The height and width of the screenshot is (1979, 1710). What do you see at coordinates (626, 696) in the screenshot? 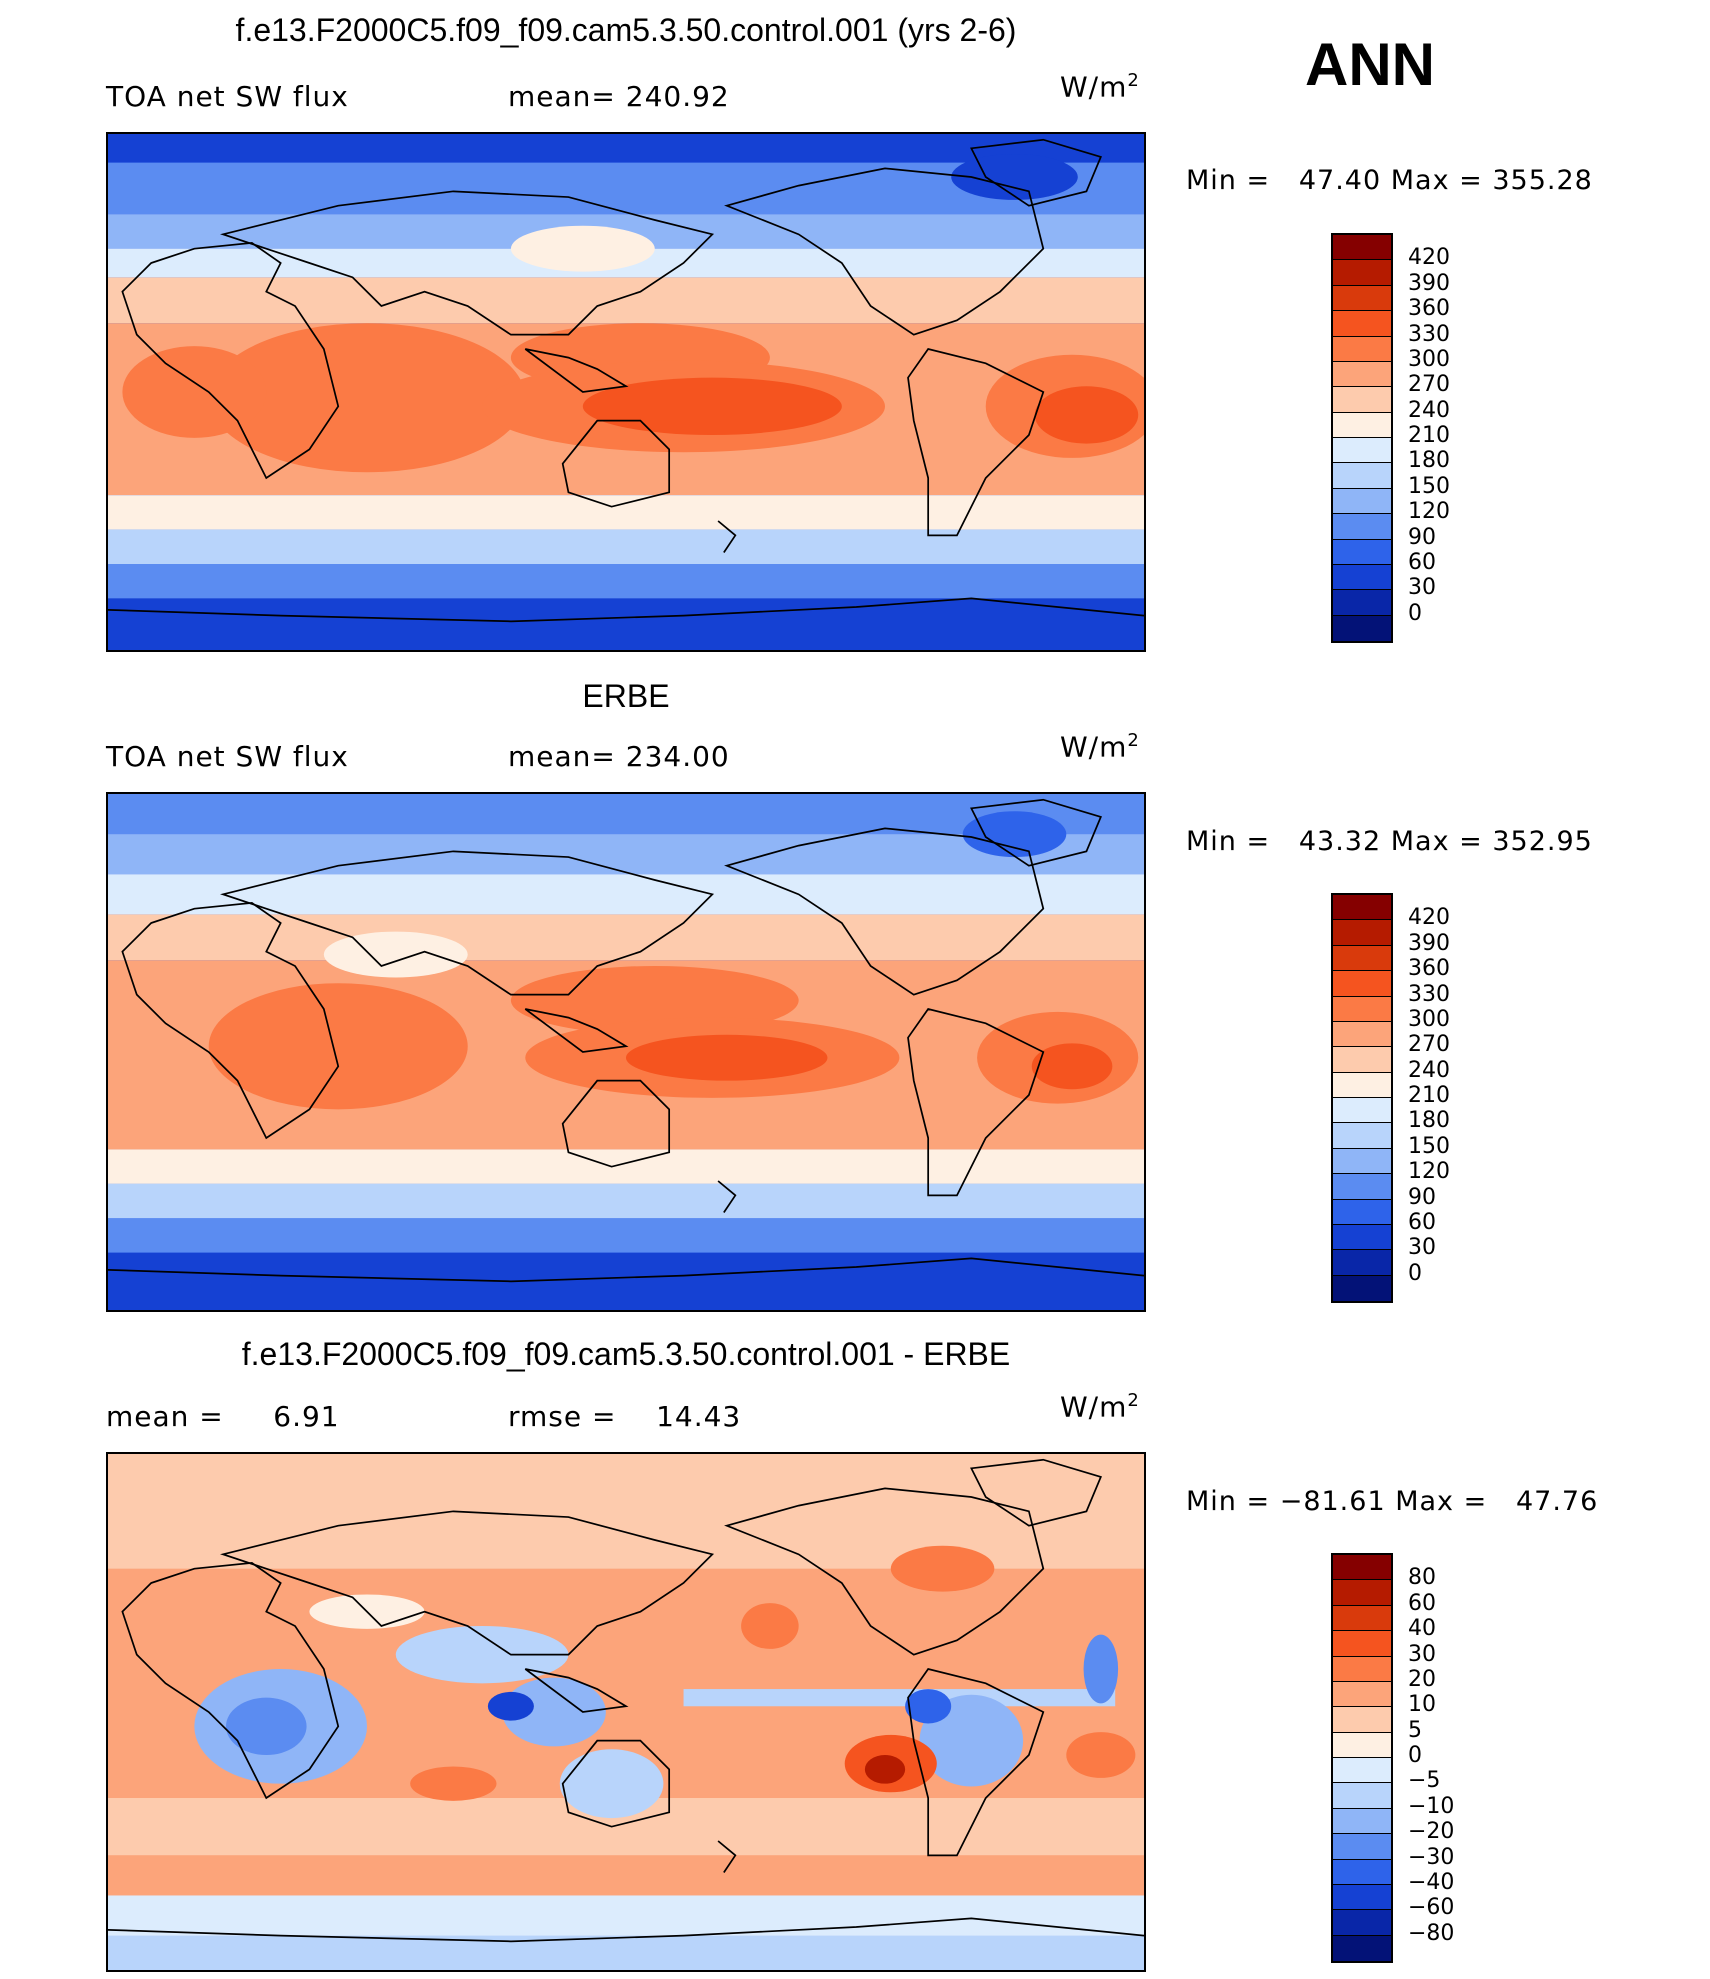
I see `panel-2-title: ERBE` at bounding box center [626, 696].